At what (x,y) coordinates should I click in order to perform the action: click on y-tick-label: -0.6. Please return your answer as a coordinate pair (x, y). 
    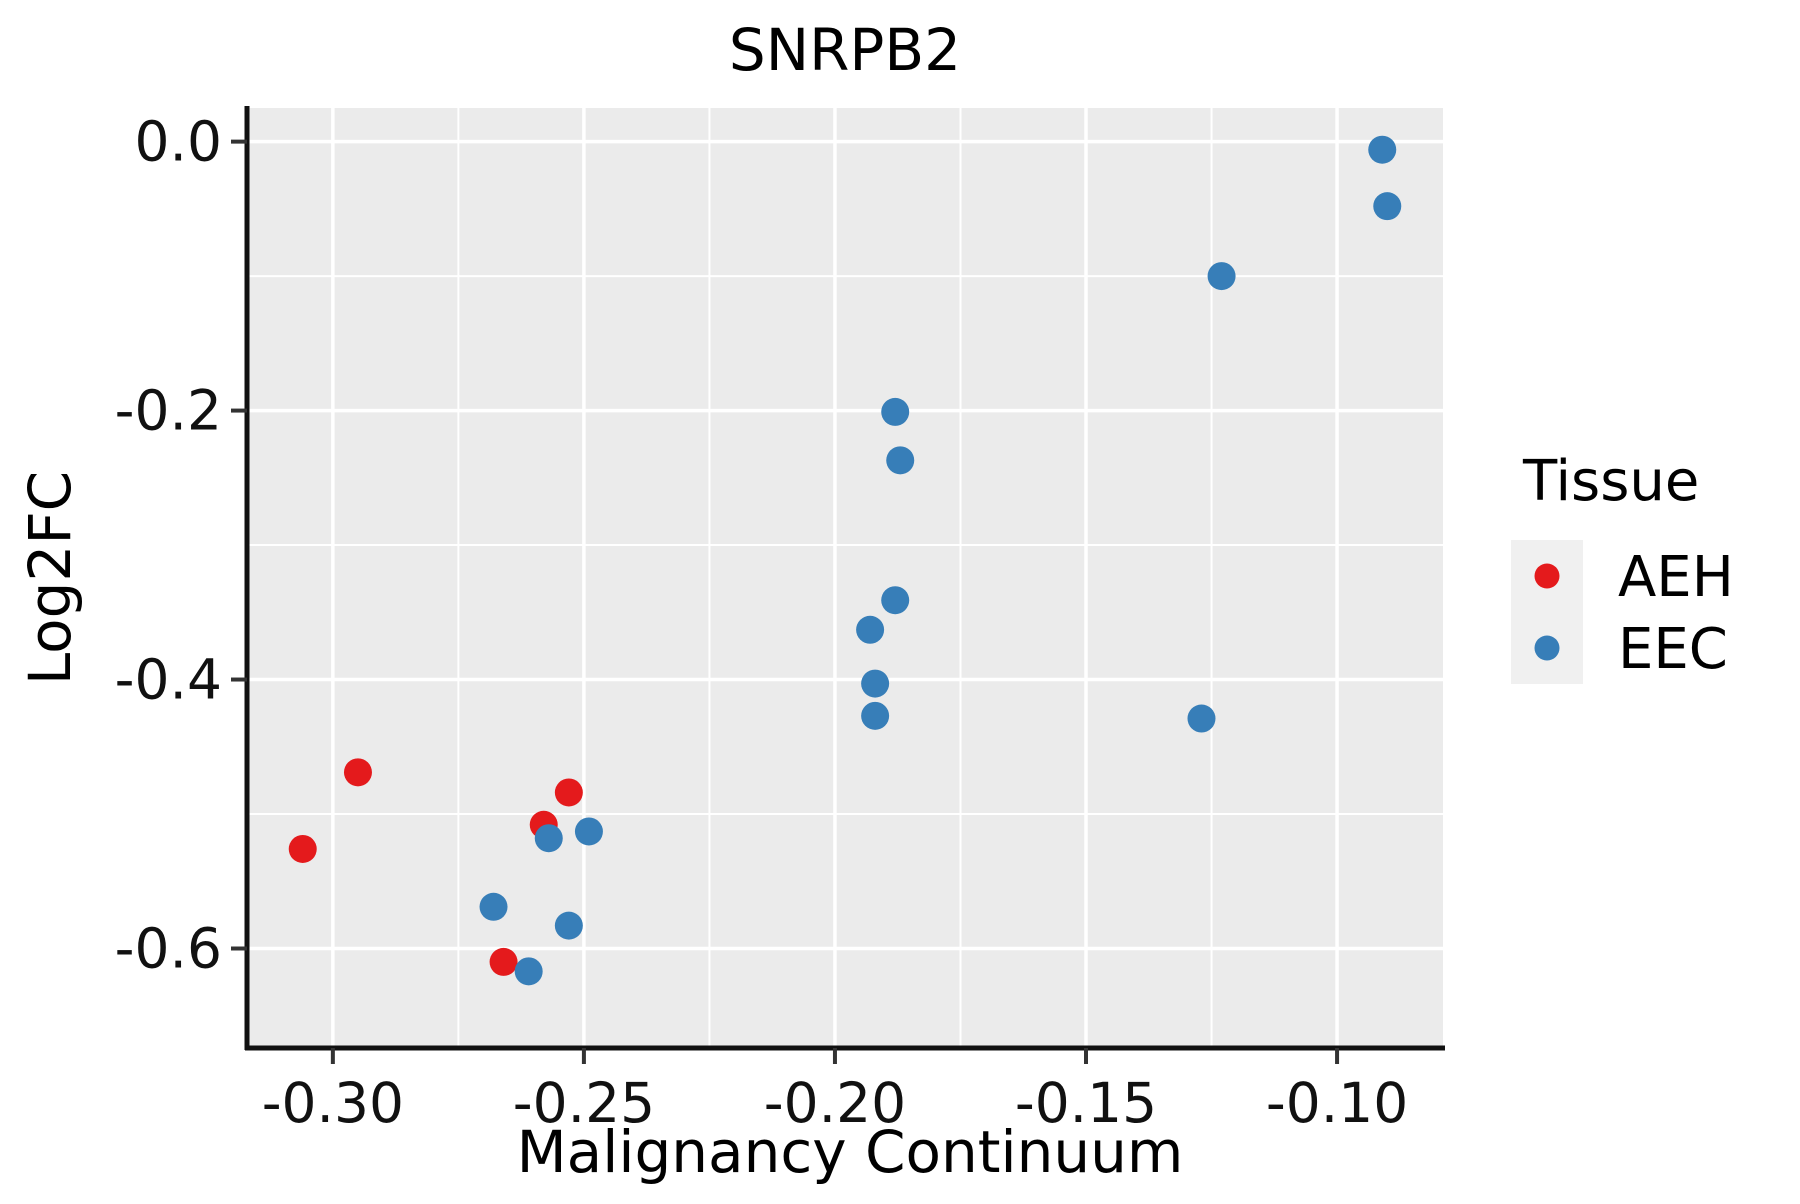
    Looking at the image, I should click on (168, 948).